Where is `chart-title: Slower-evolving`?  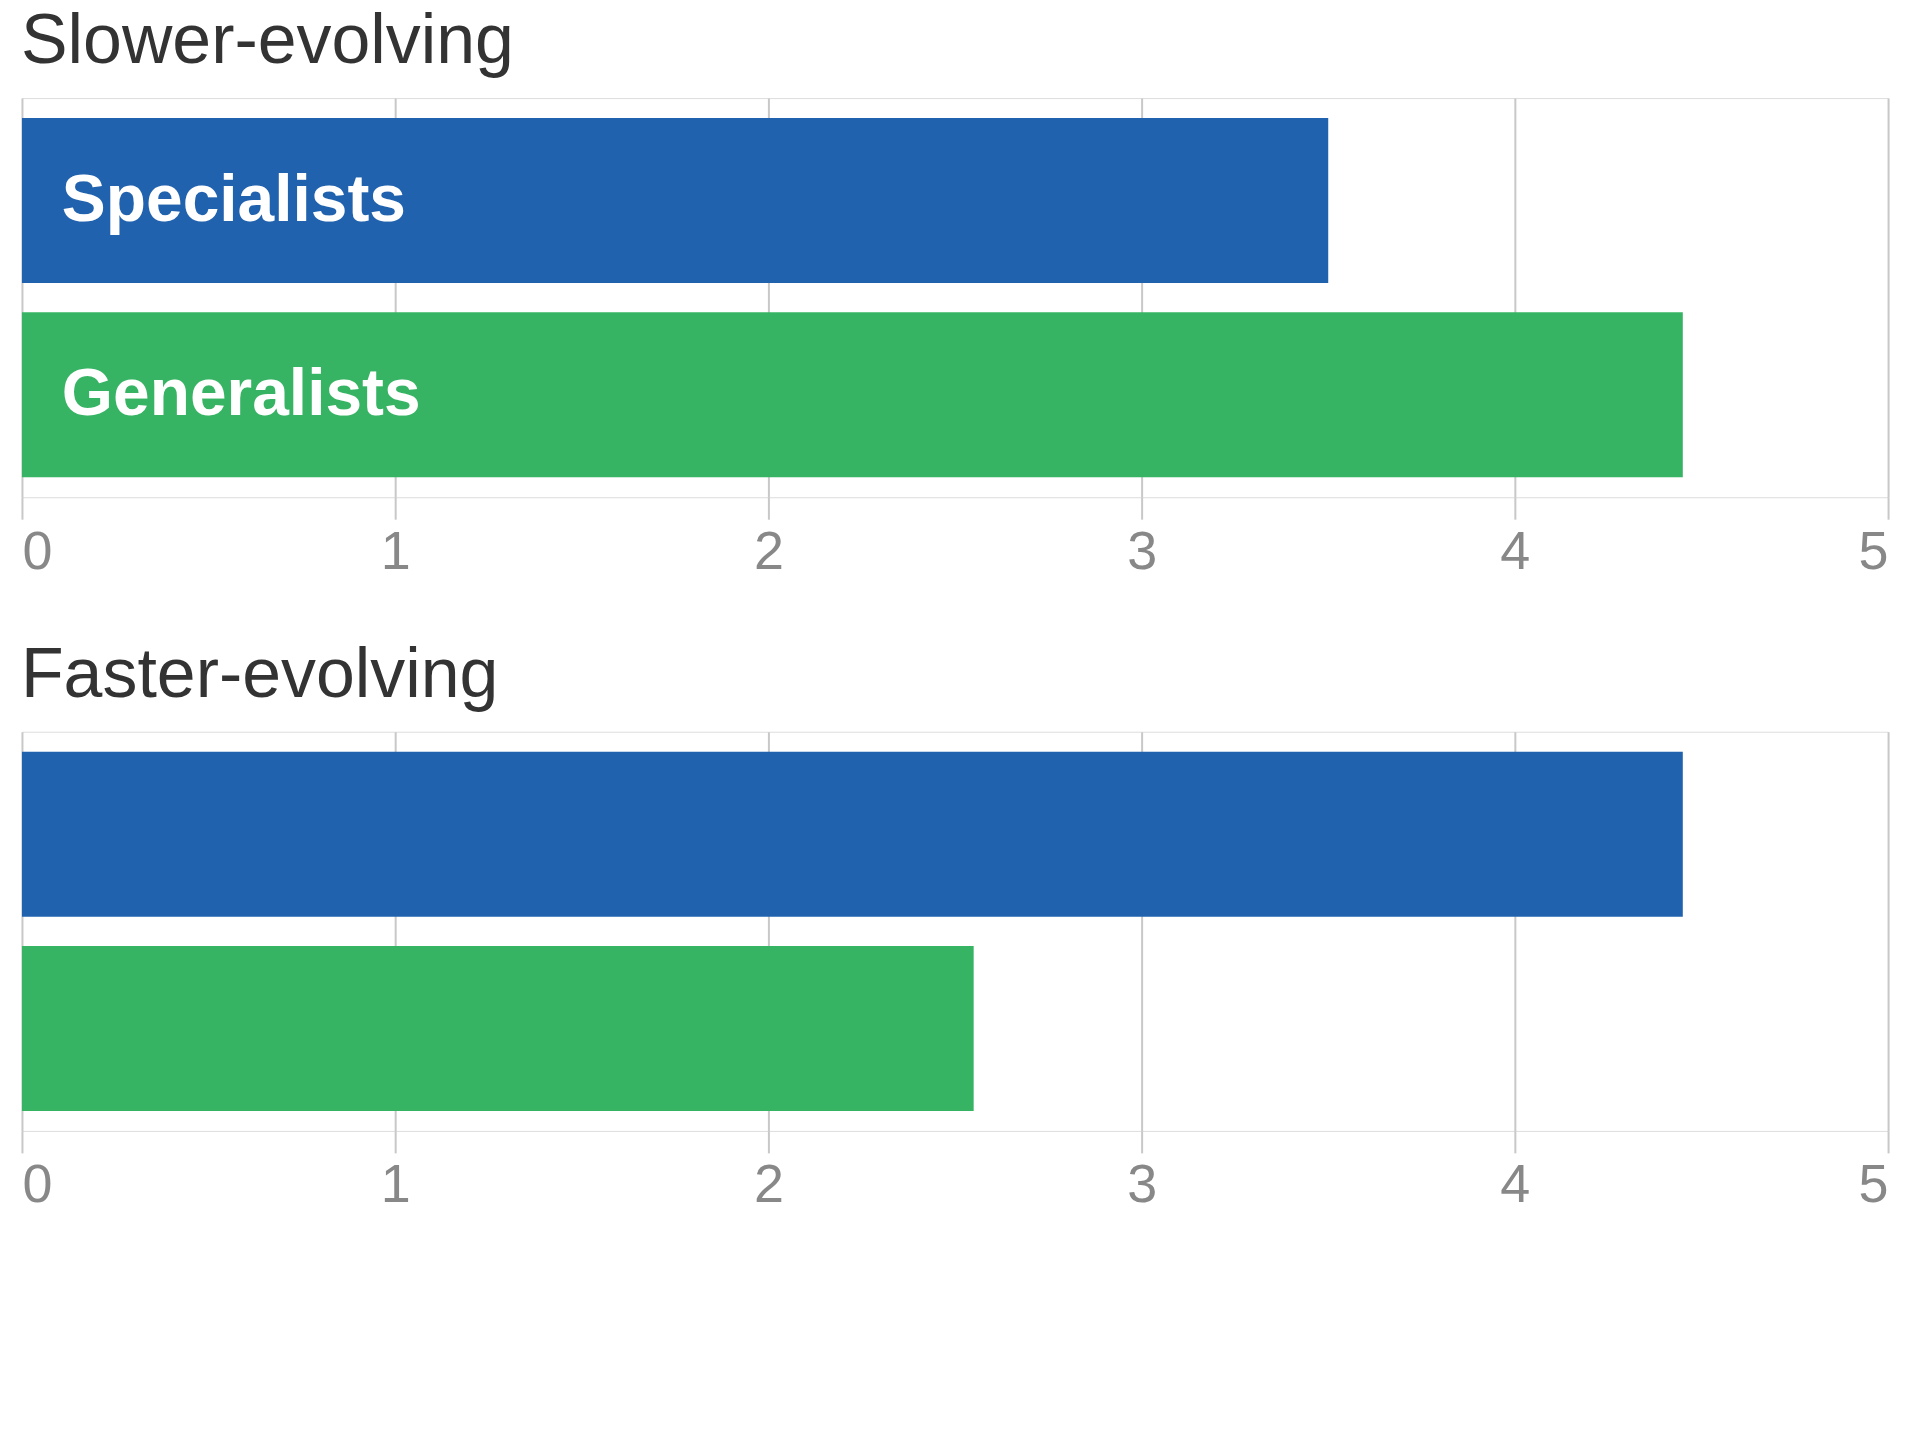
chart-title: Slower-evolving is located at coordinates (267, 39).